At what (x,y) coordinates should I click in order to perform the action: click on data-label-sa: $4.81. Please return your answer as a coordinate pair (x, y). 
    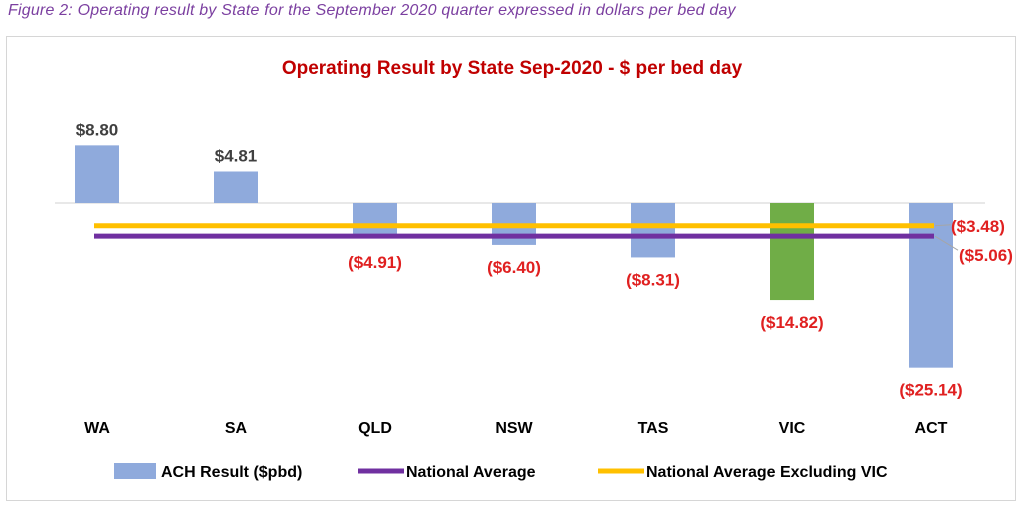
    Looking at the image, I should click on (236, 155).